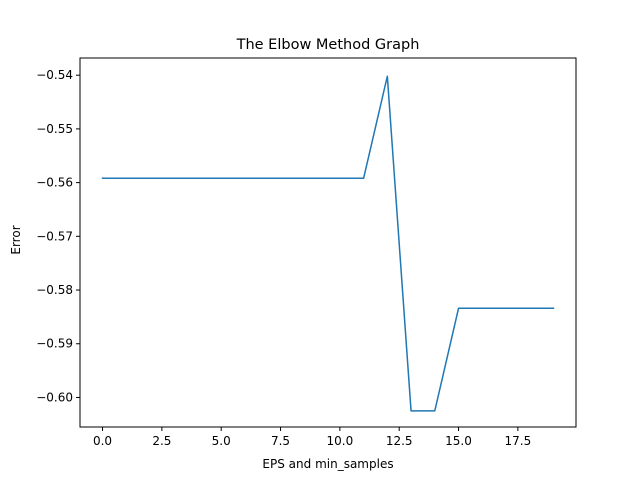 The height and width of the screenshot is (480, 640). Describe the element at coordinates (54, 290) in the screenshot. I see `y-tick-label: −0.58` at that location.